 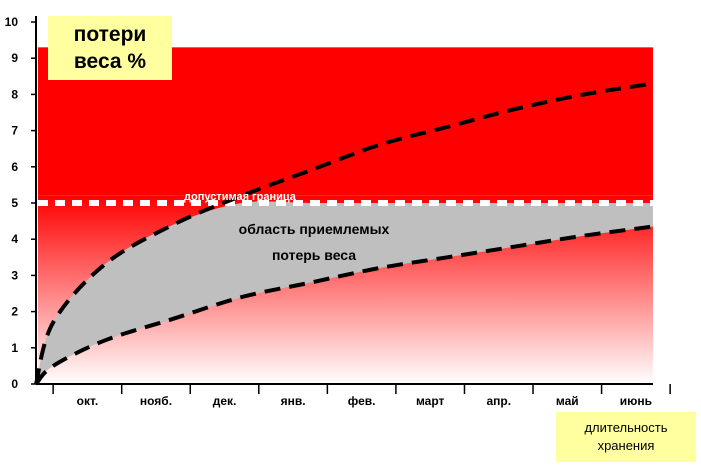 What do you see at coordinates (626, 427) in the screenshot?
I see `x-axis-title-line-1: длительность` at bounding box center [626, 427].